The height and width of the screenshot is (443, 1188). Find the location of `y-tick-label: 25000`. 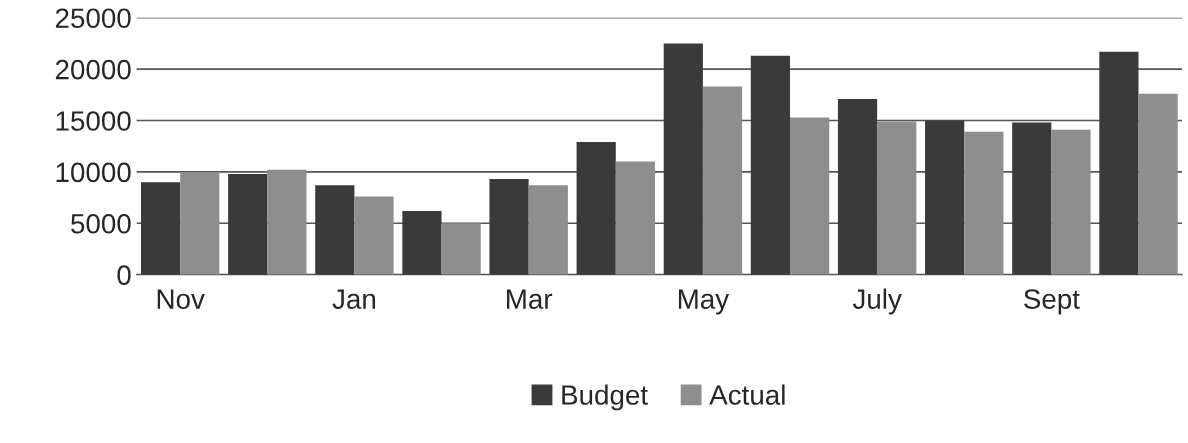

y-tick-label: 25000 is located at coordinates (93, 18).